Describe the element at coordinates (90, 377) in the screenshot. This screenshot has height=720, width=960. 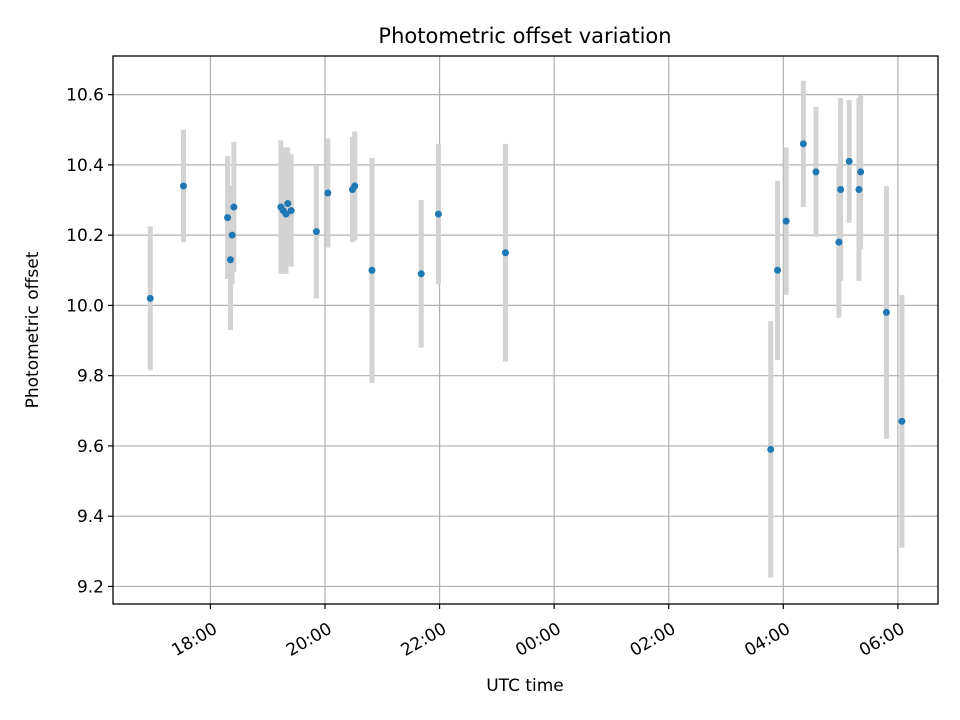
I see `y-tick-label: 9.8` at that location.